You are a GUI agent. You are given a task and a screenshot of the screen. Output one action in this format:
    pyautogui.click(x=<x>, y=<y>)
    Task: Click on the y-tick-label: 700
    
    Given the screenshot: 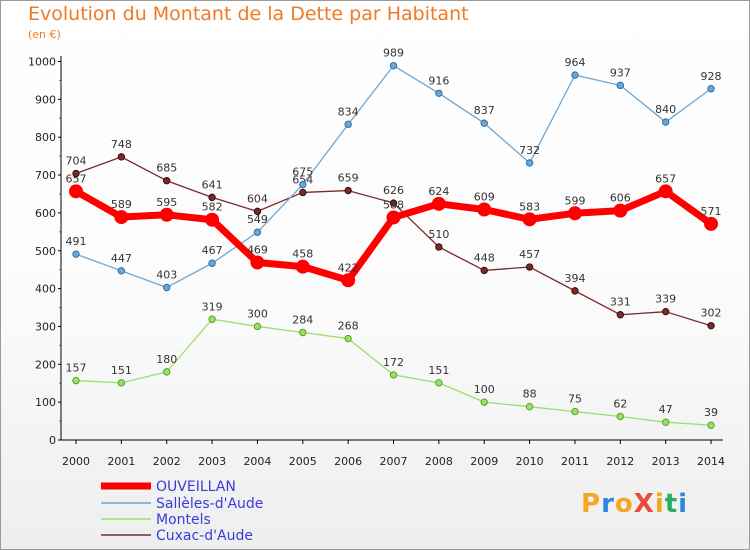 What is the action you would take?
    pyautogui.click(x=45, y=175)
    